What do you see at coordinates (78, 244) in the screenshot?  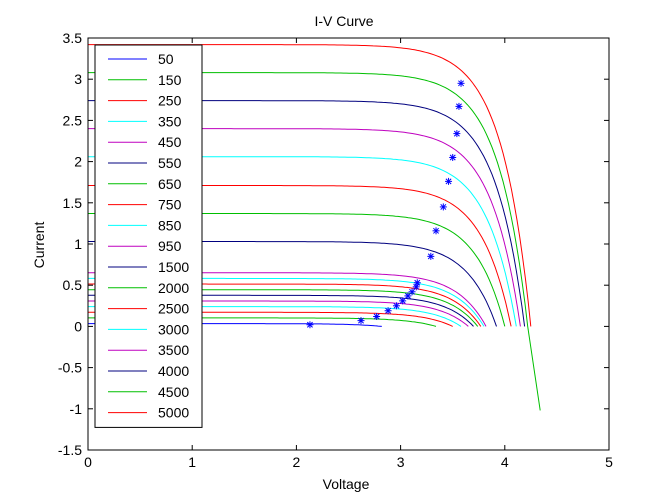 I see `y-tick-label: 1` at bounding box center [78, 244].